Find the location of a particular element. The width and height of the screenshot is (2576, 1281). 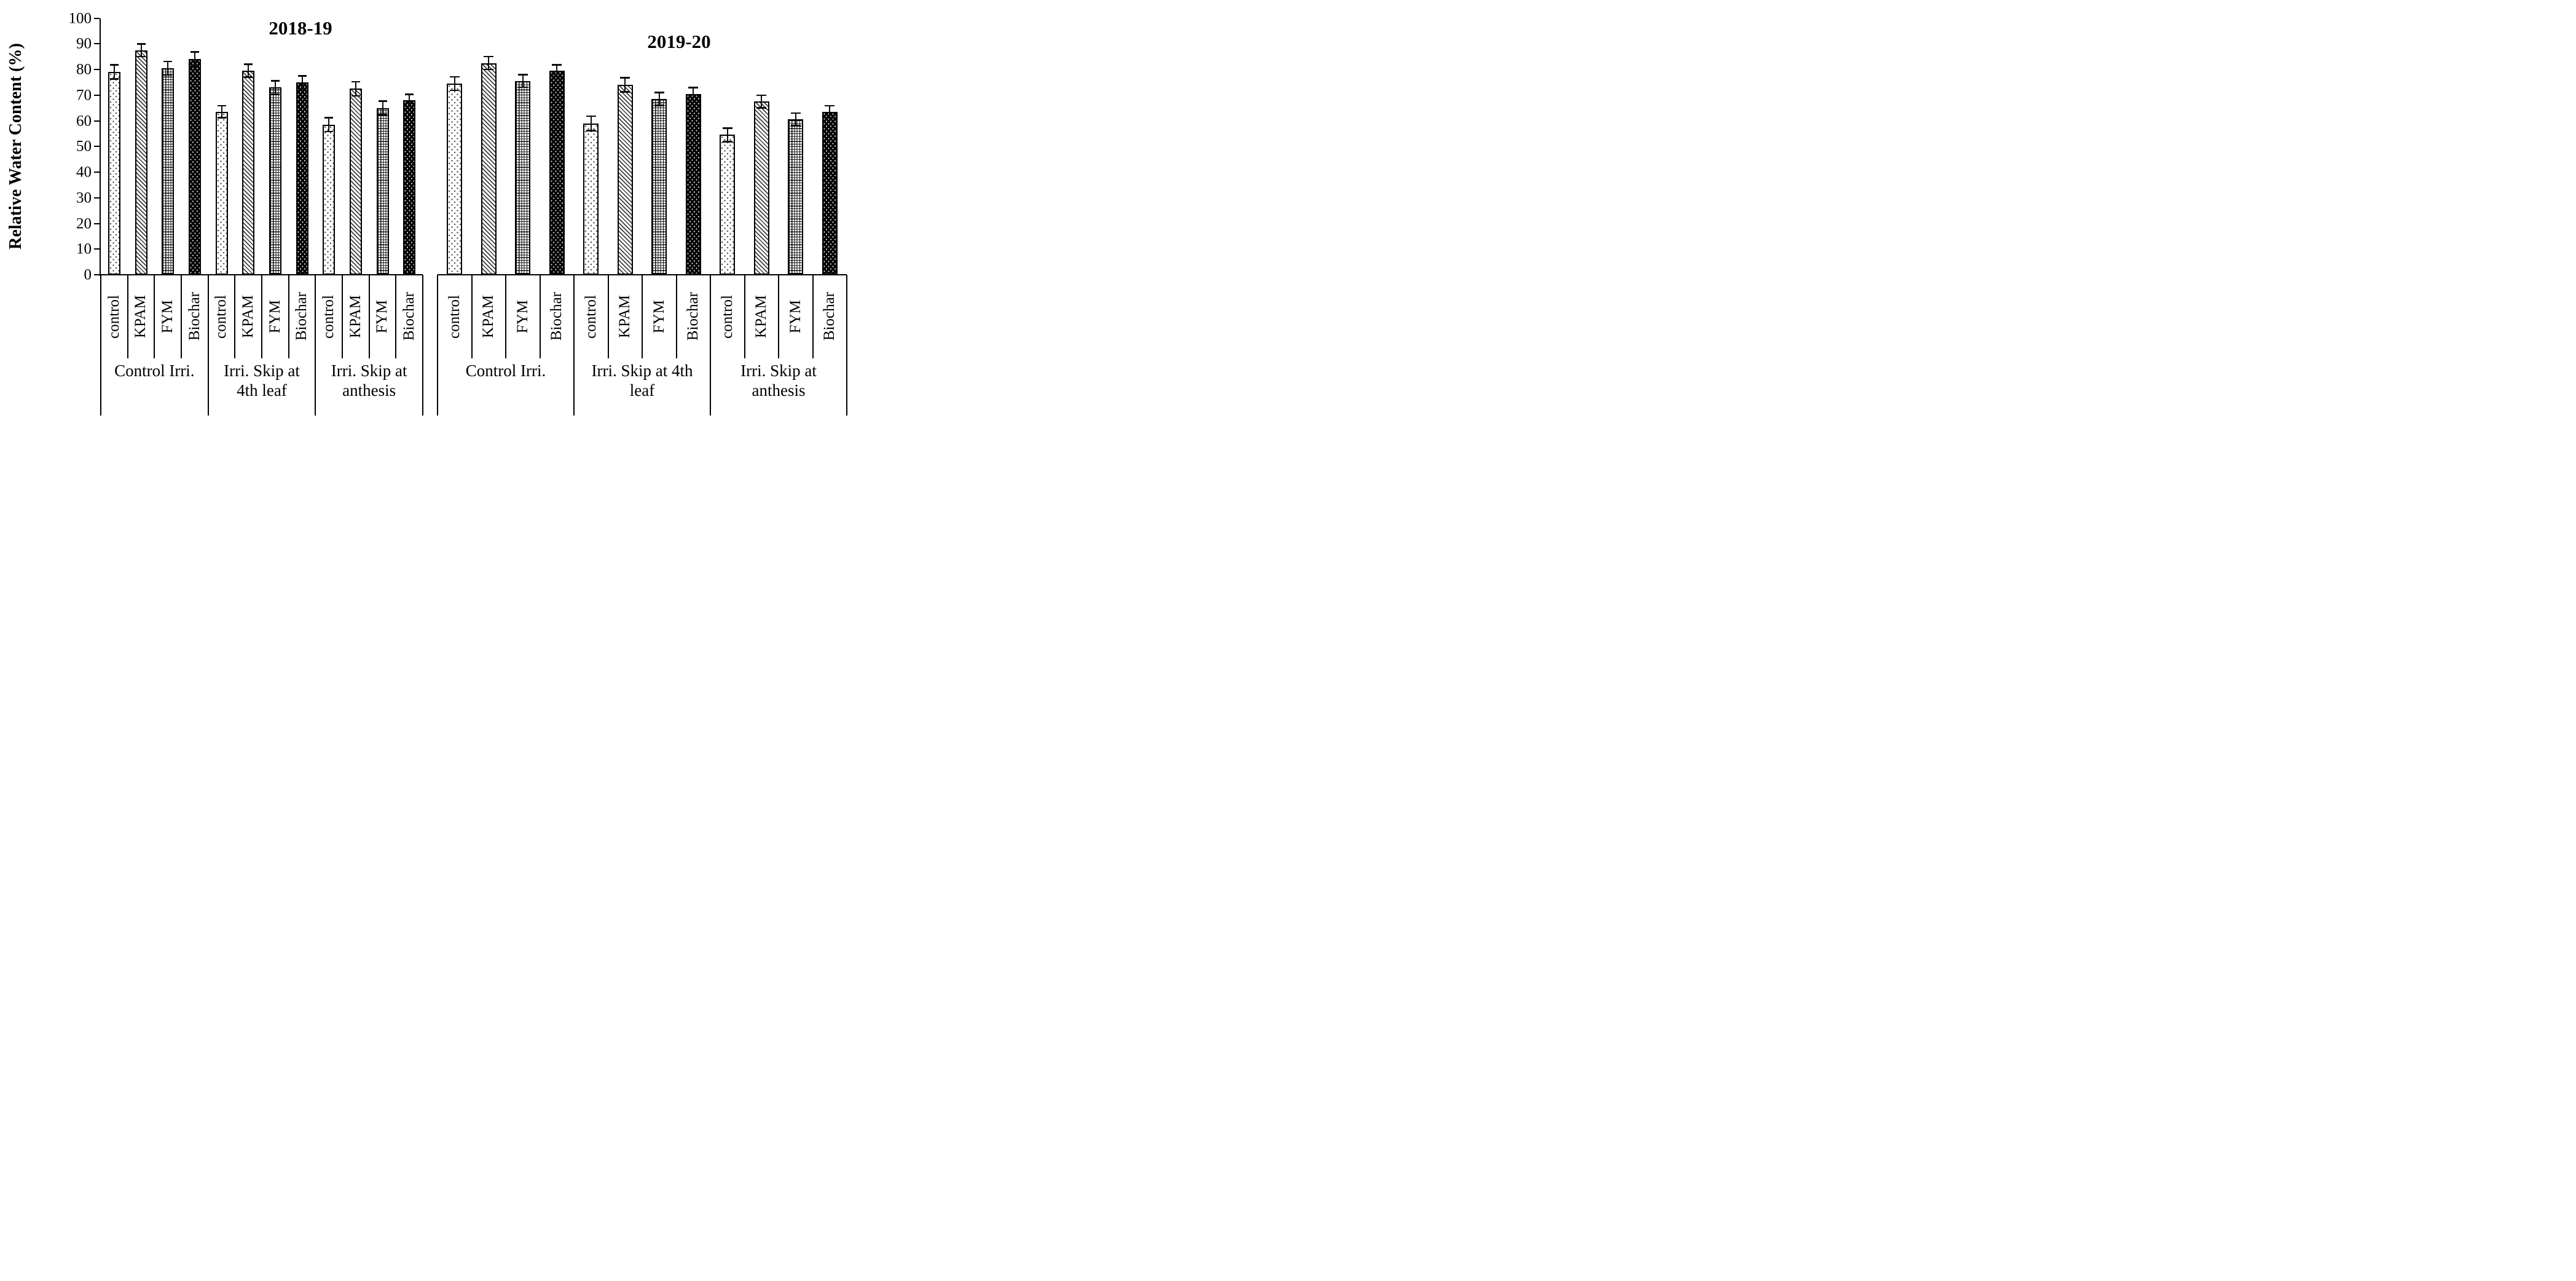

group-caption: Irri. Skip at 4th leaf is located at coordinates (642, 389).